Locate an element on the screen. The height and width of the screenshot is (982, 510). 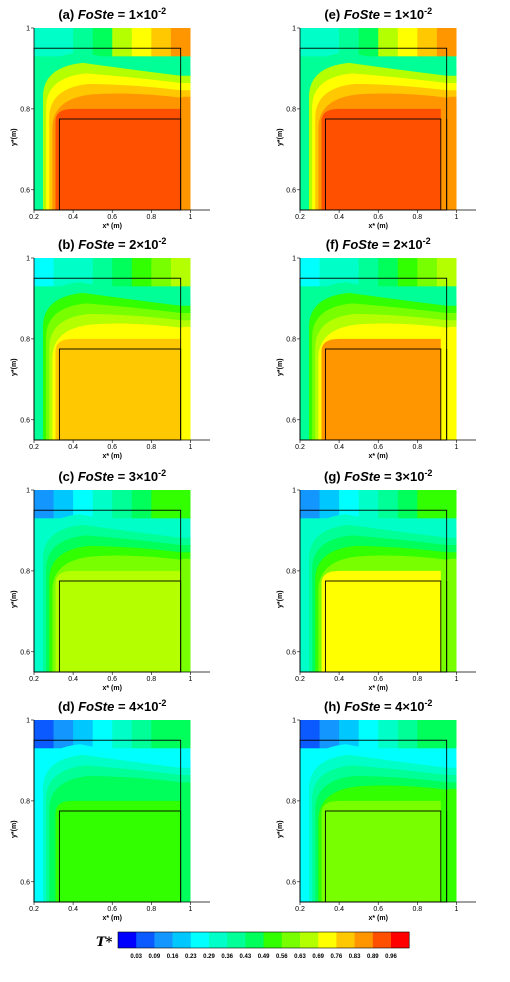
colorbar-tick-label: 0.56 is located at coordinates (282, 957).